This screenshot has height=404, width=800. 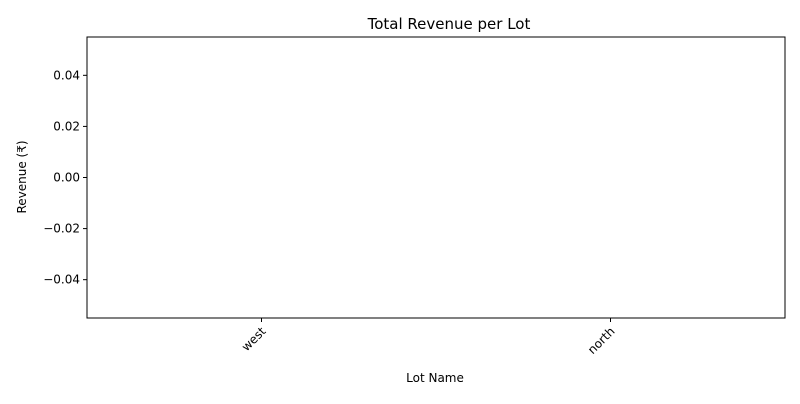 I want to click on y-axis: −0.04 −0.02 0.00 0.02 0.04, so click(x=65, y=177).